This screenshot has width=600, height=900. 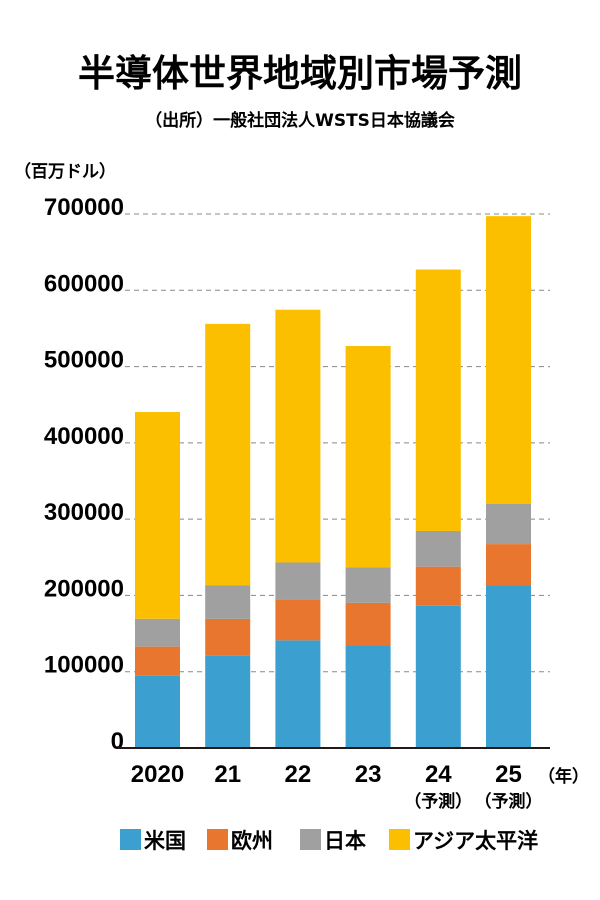 What do you see at coordinates (475, 841) in the screenshot?
I see `legend-label: アジア太平洋` at bounding box center [475, 841].